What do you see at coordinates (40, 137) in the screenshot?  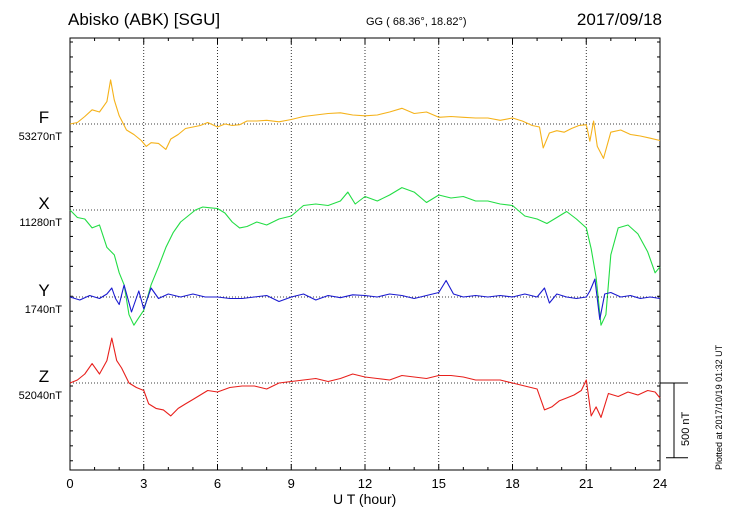 I see `series-baseline-f: 53270nT` at bounding box center [40, 137].